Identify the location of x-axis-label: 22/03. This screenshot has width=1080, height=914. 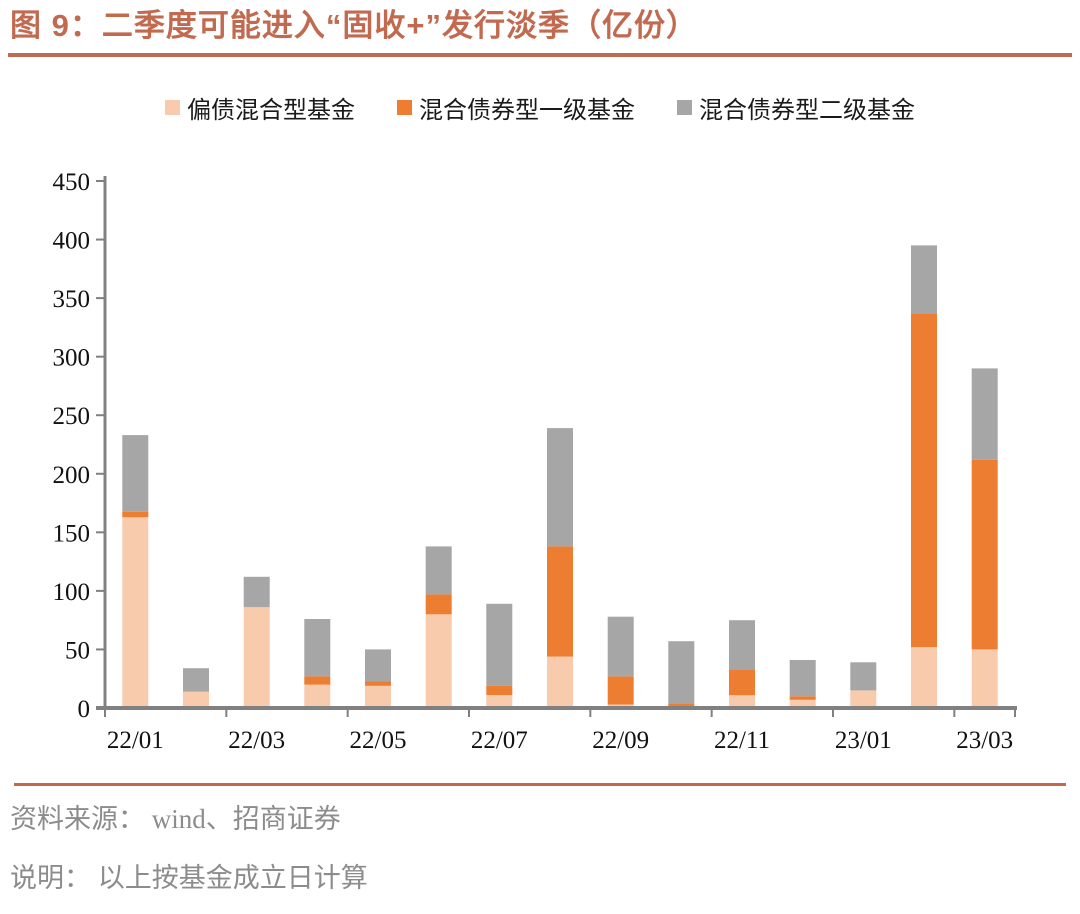
(256, 740).